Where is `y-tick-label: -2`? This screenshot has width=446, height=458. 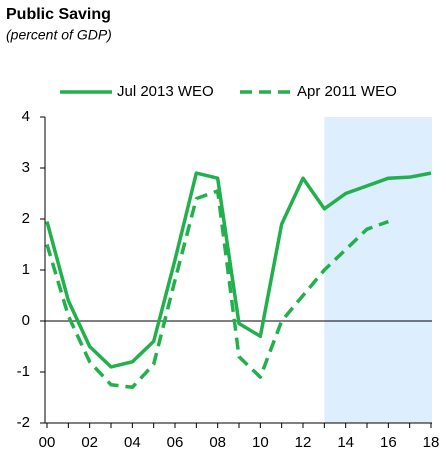
y-tick-label: -2 is located at coordinates (23, 422).